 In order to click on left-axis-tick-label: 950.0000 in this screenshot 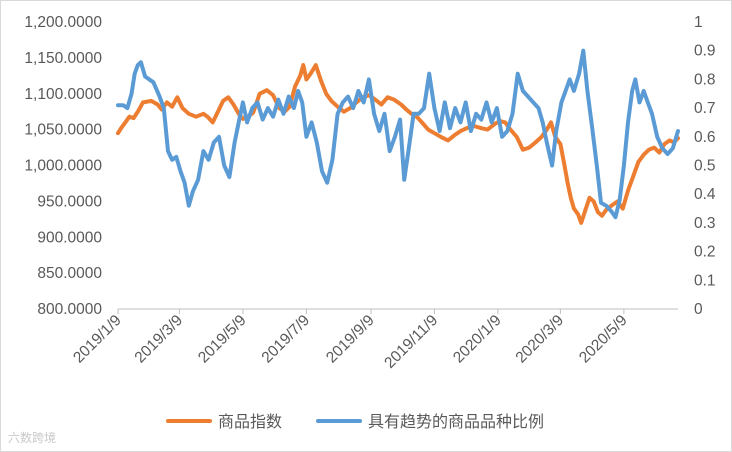, I will do `click(69, 201)`.